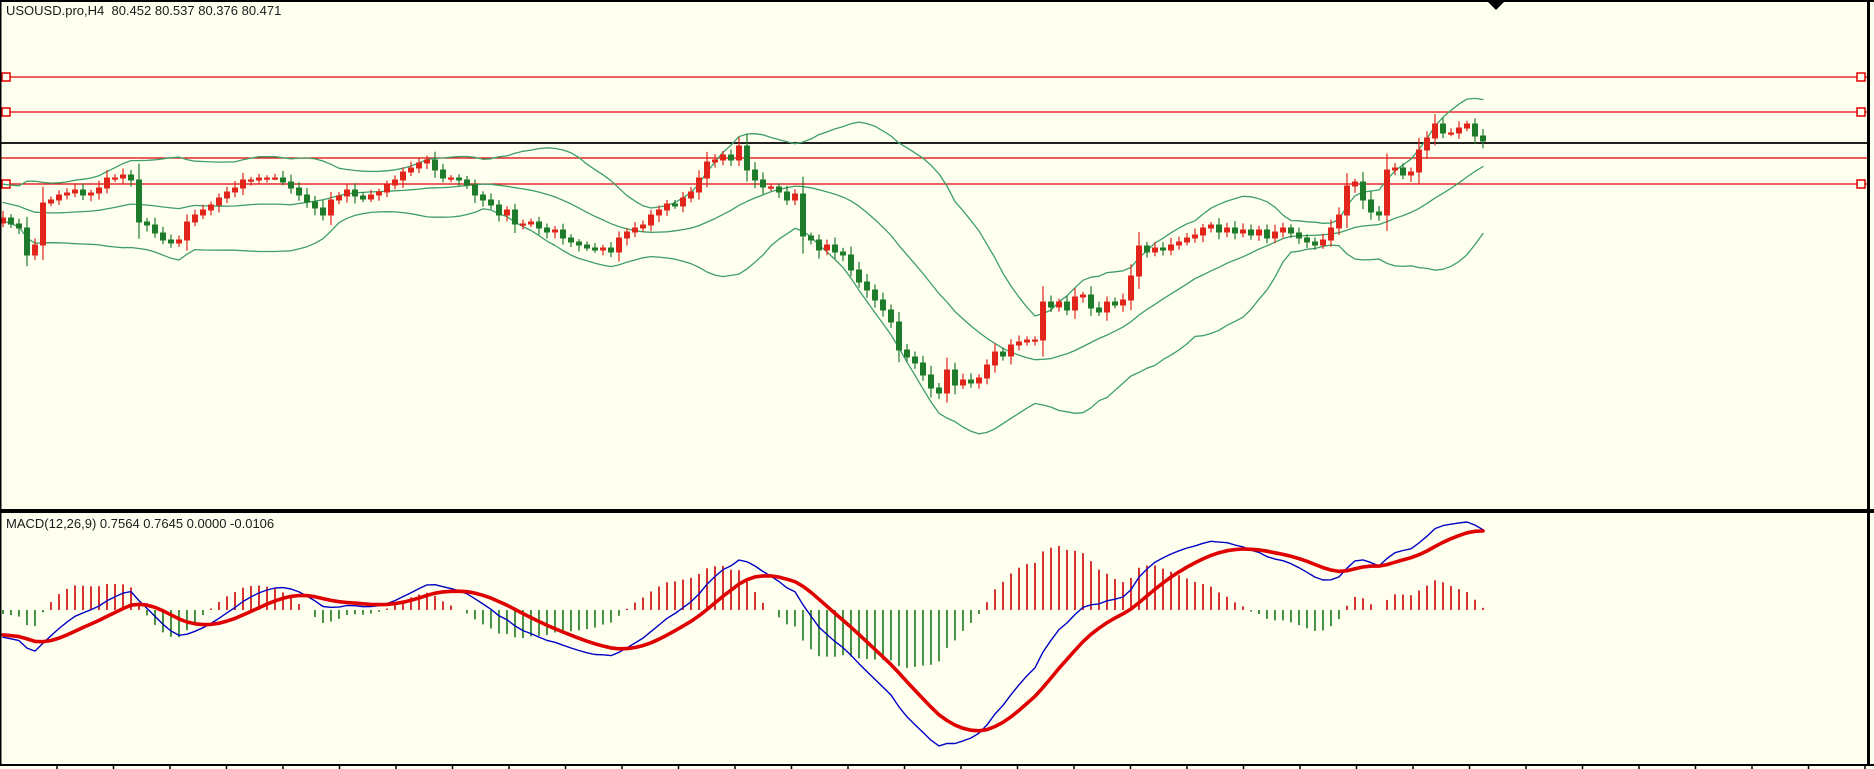 This screenshot has height=769, width=1874. I want to click on price-scale-border, so click(1868, 382).